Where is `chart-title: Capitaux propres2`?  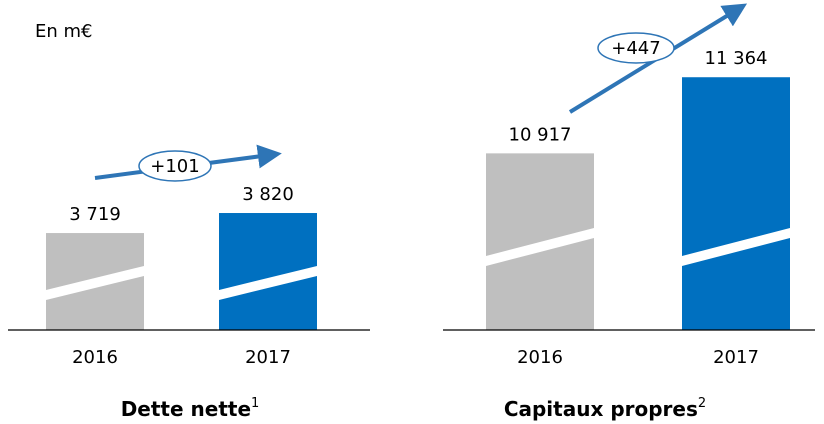 chart-title: Capitaux propres2 is located at coordinates (605, 408).